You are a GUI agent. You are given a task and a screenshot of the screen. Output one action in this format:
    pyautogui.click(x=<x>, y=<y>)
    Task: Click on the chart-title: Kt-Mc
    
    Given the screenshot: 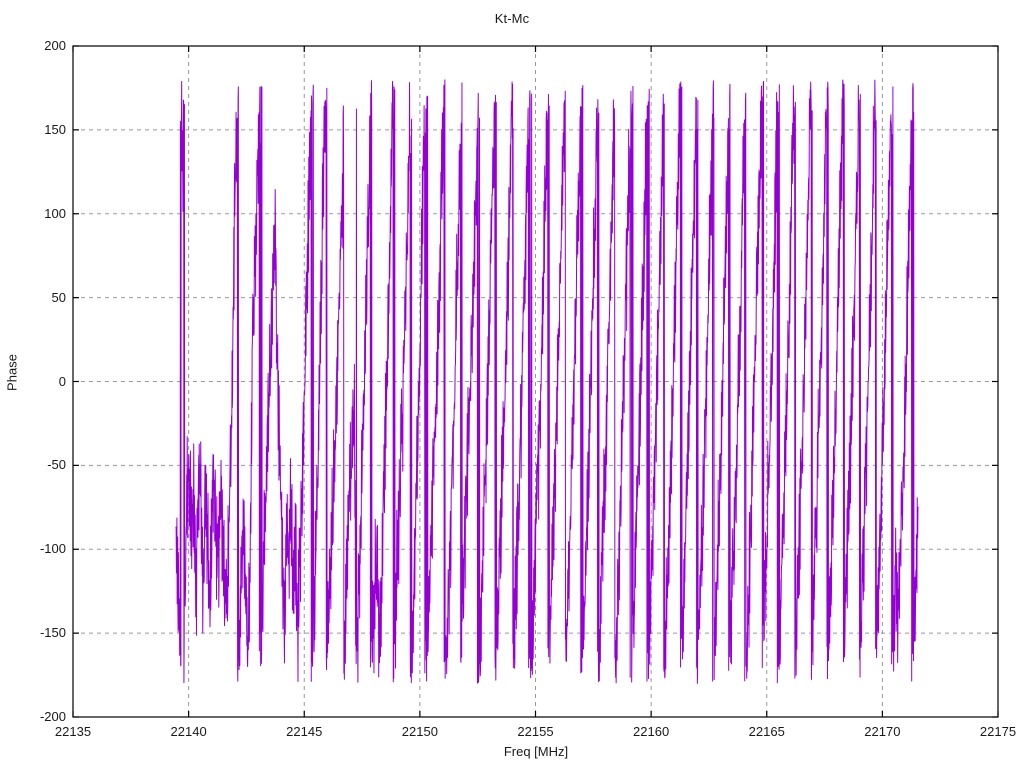 What is the action you would take?
    pyautogui.click(x=512, y=18)
    